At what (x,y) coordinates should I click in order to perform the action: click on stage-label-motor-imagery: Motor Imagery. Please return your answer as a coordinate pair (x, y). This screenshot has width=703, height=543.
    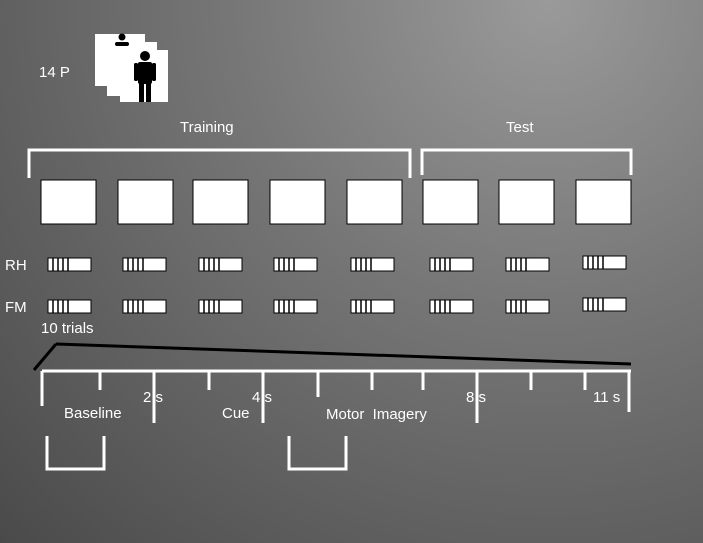
    Looking at the image, I should click on (376, 414).